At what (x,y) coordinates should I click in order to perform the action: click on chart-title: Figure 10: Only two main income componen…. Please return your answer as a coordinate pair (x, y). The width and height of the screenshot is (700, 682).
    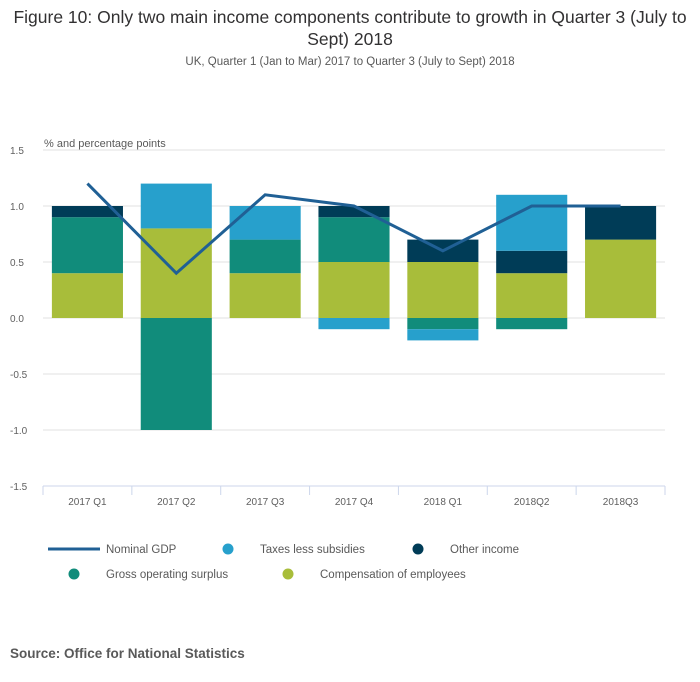
    Looking at the image, I should click on (350, 28).